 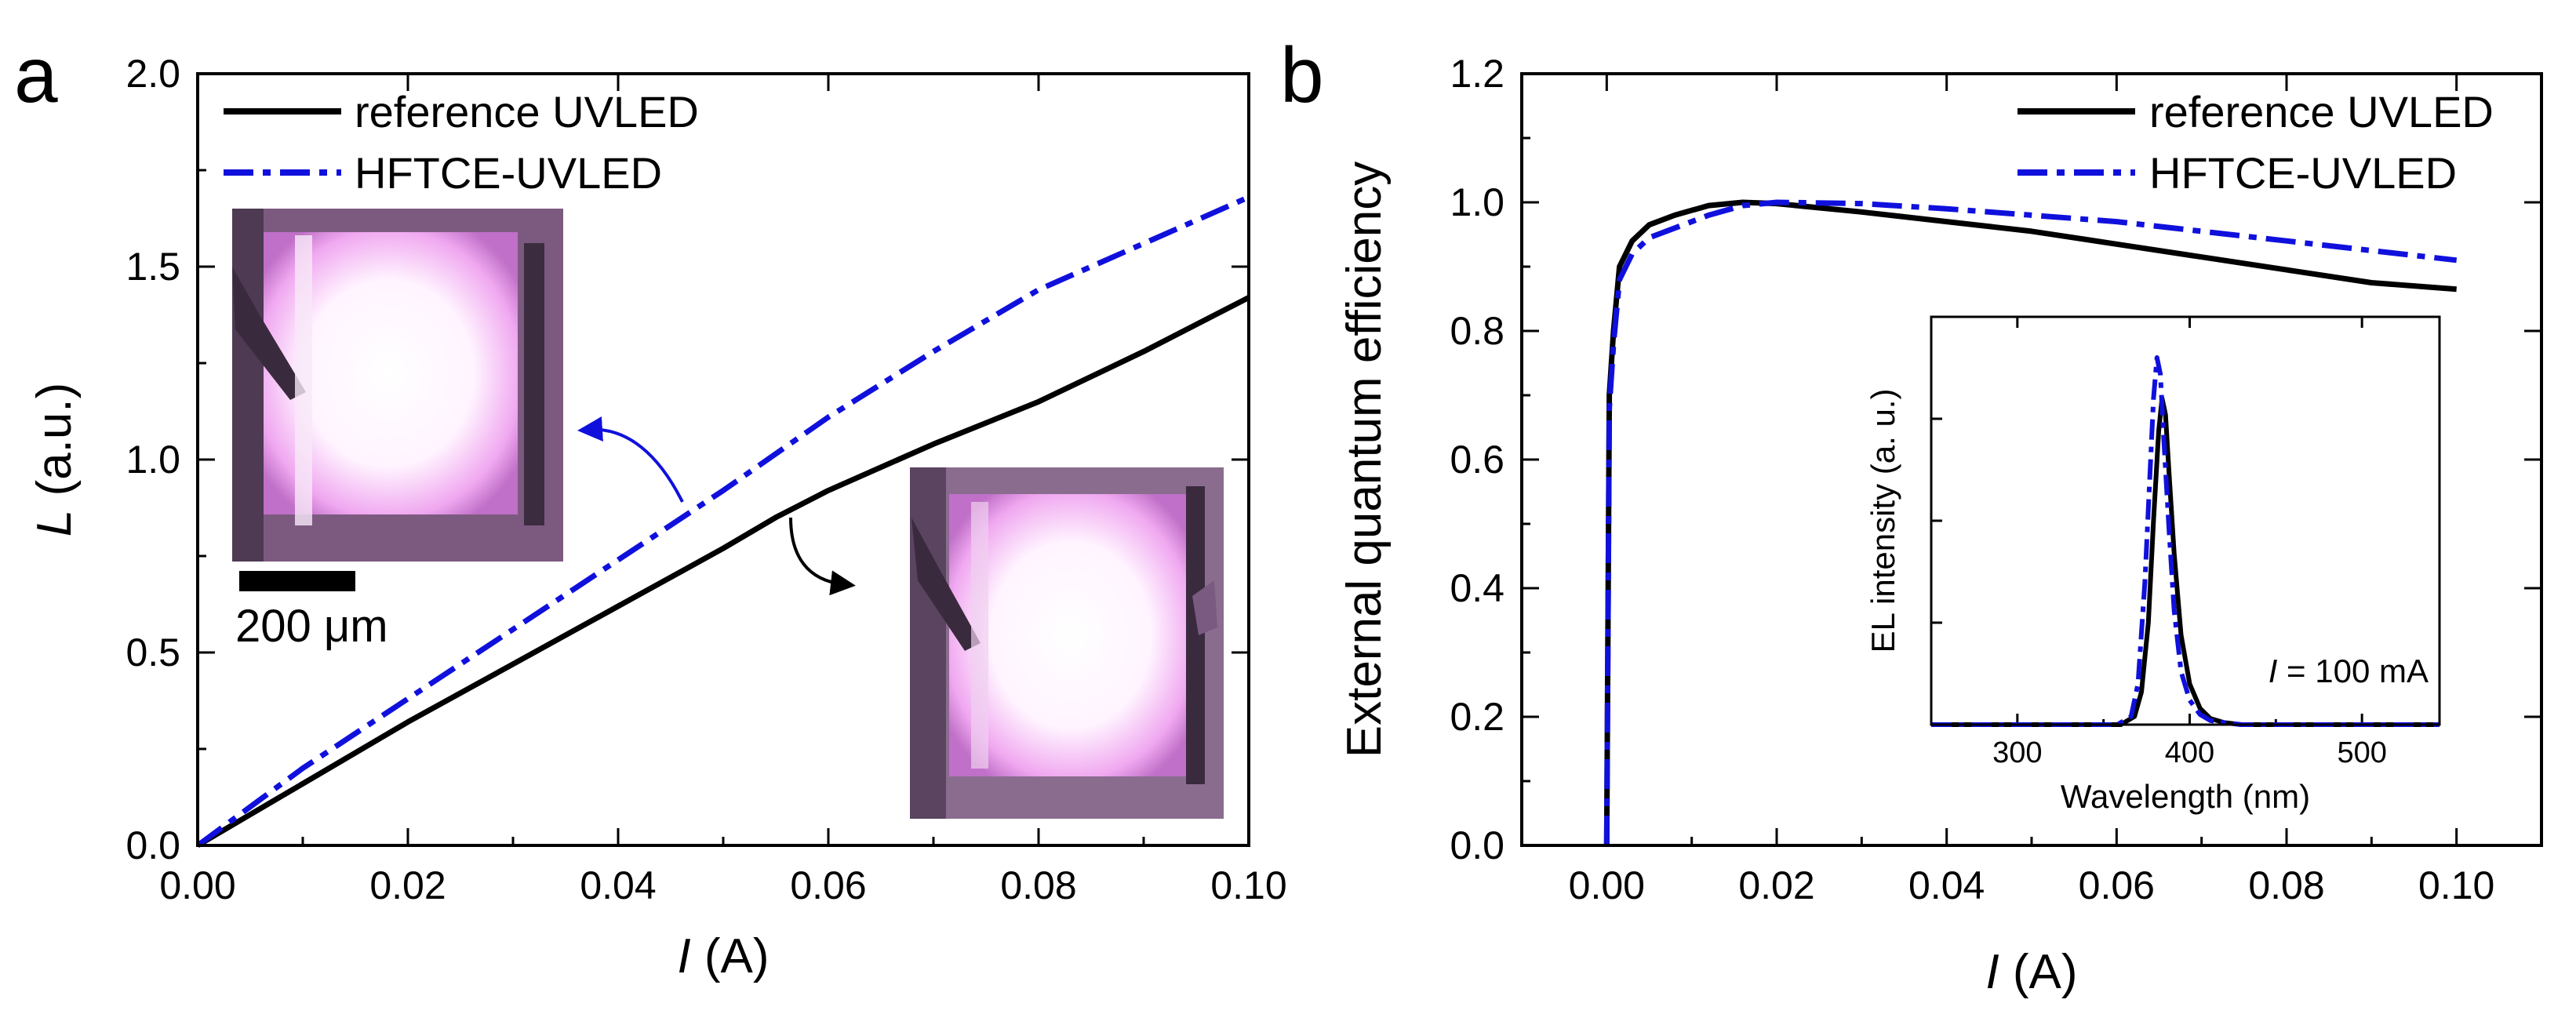 I want to click on legend-b-label-hftce: HFTCE-UVLED, so click(x=2303, y=173).